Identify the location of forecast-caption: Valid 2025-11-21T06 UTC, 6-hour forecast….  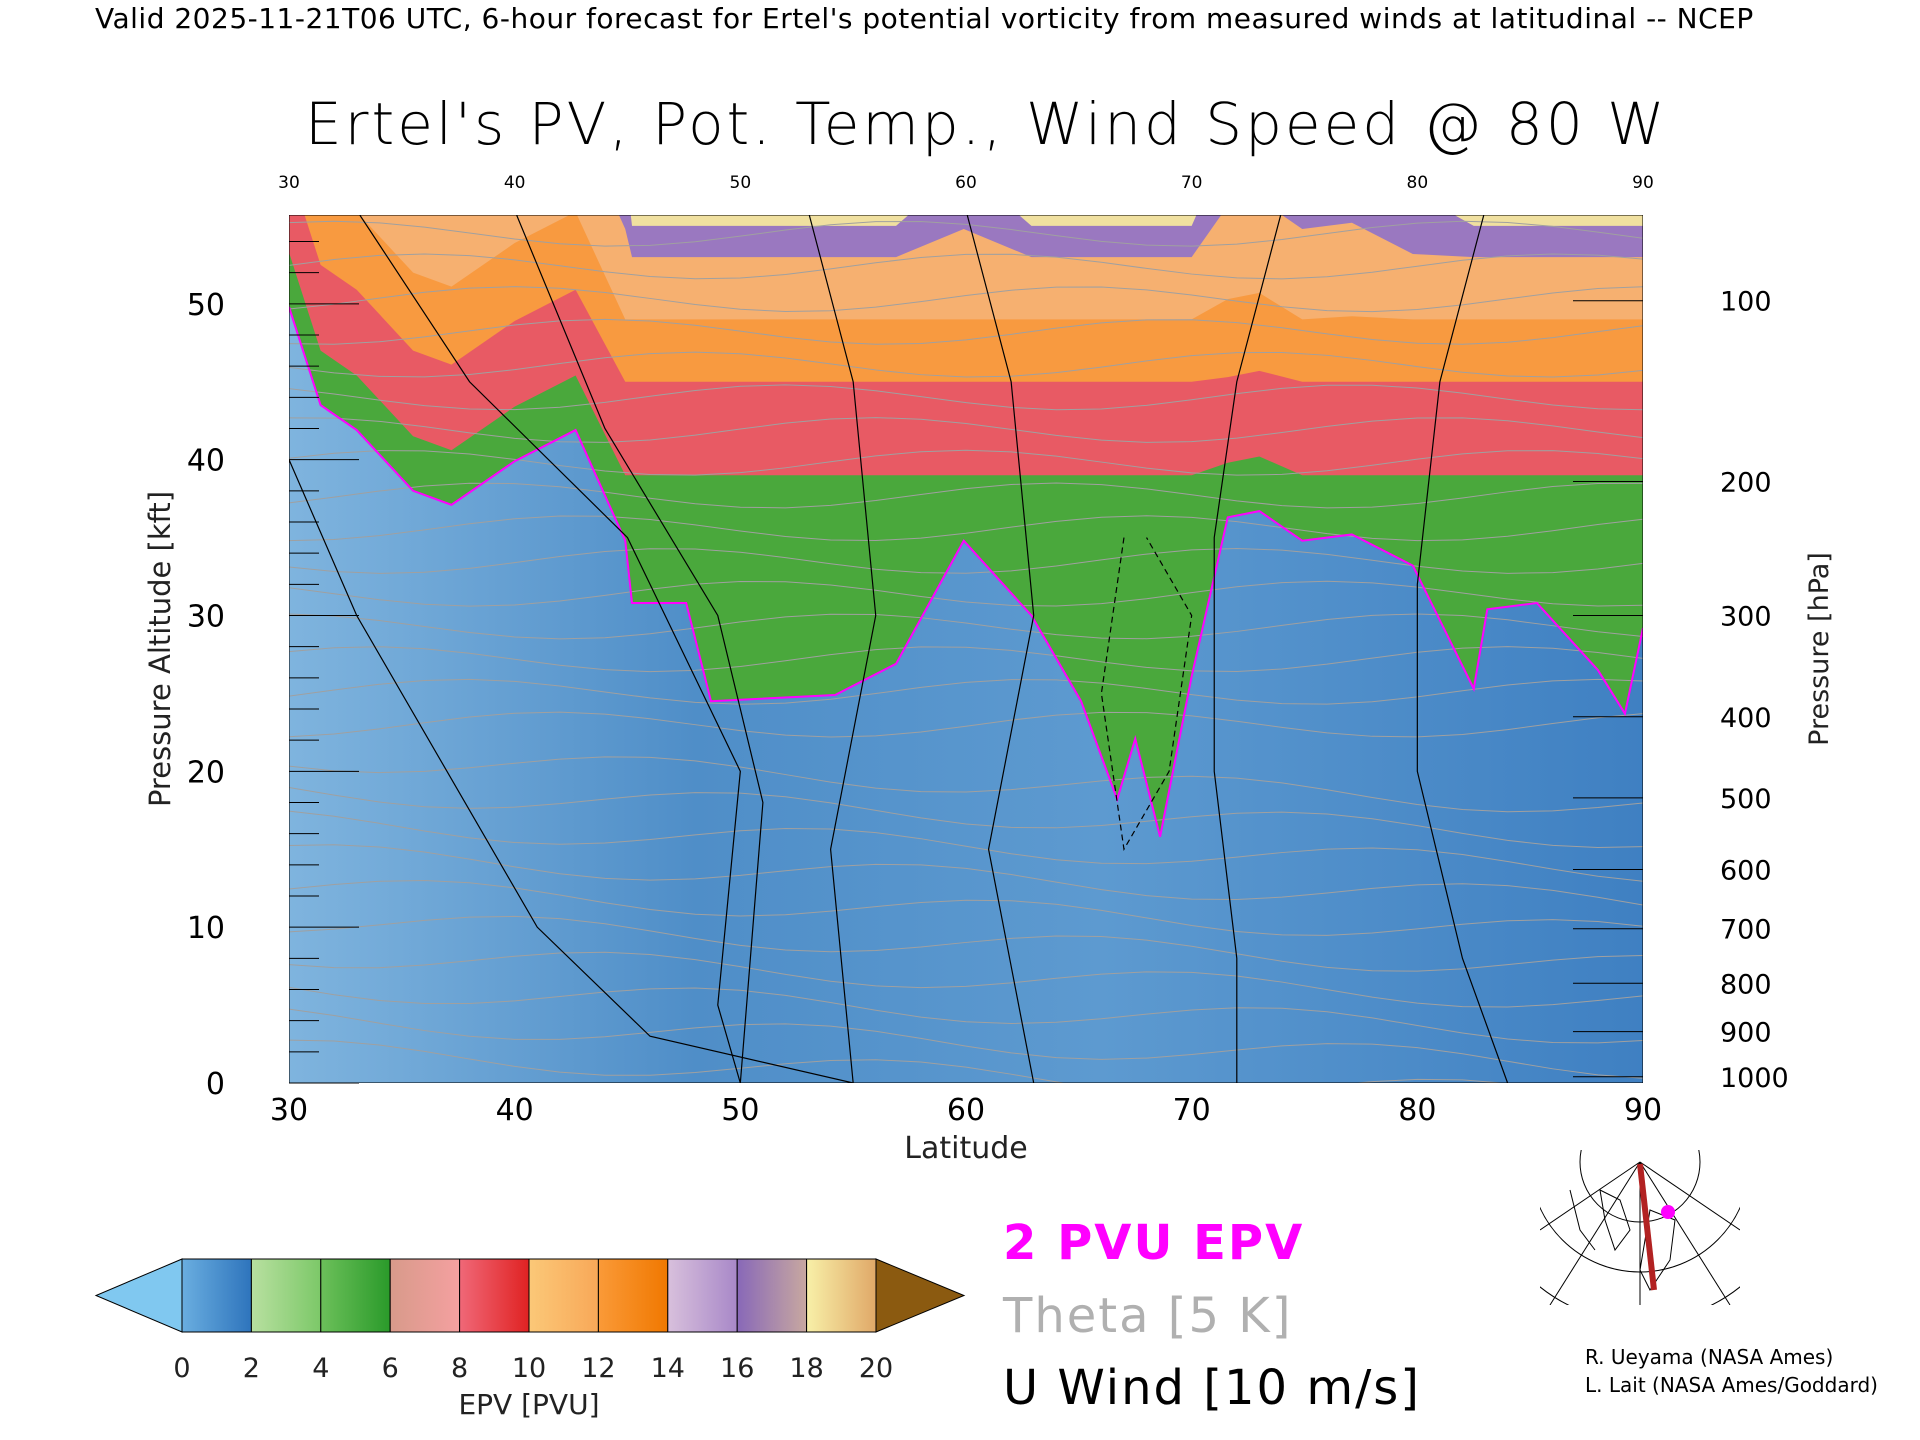
(924, 18).